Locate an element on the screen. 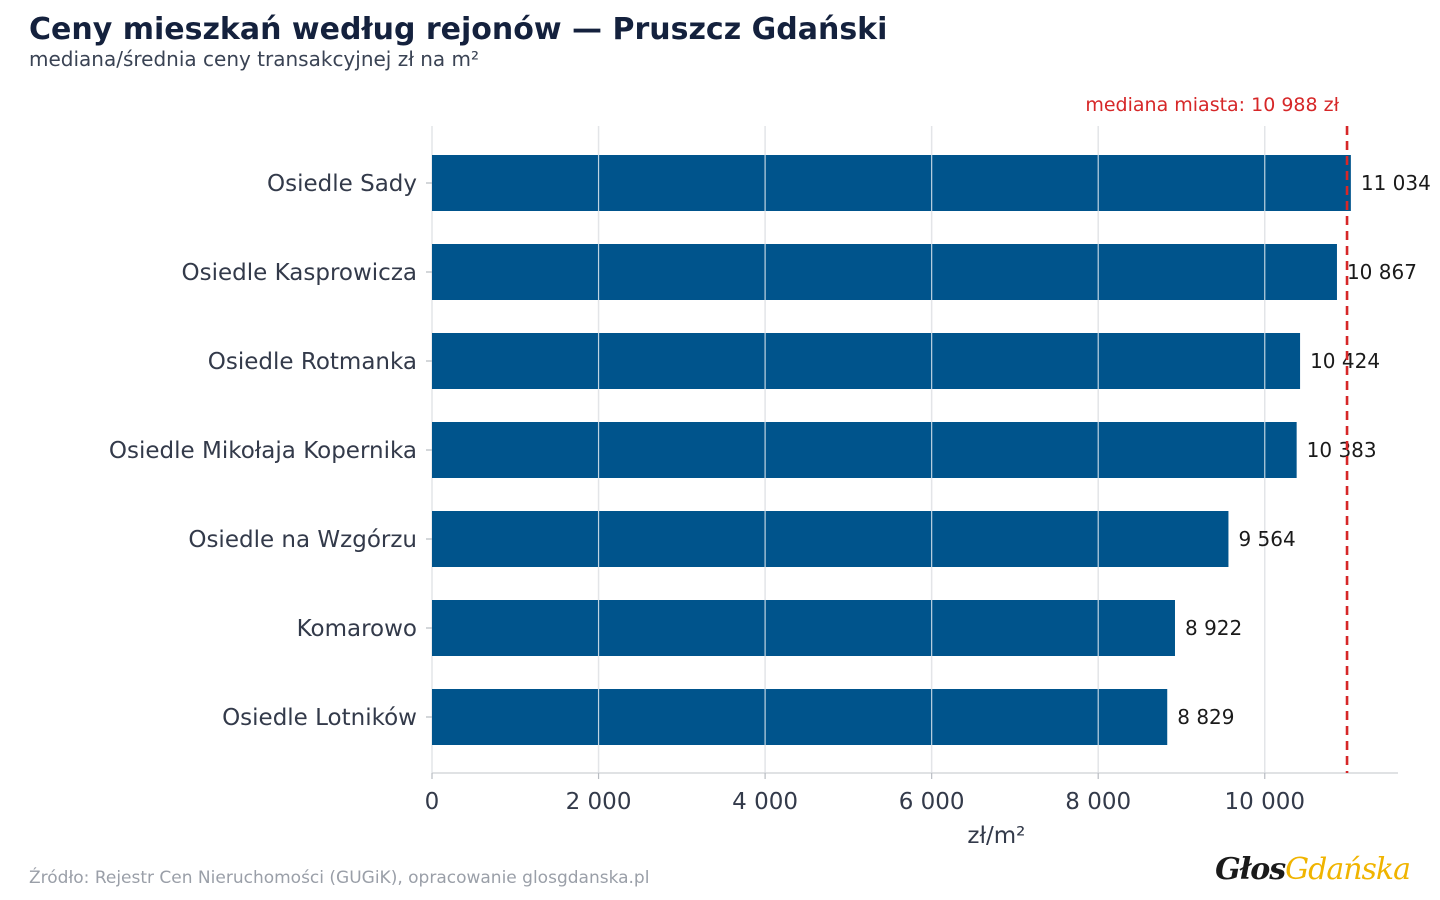 The width and height of the screenshot is (1440, 900). publisher-logo: GłosGdańska is located at coordinates (1313, 869).